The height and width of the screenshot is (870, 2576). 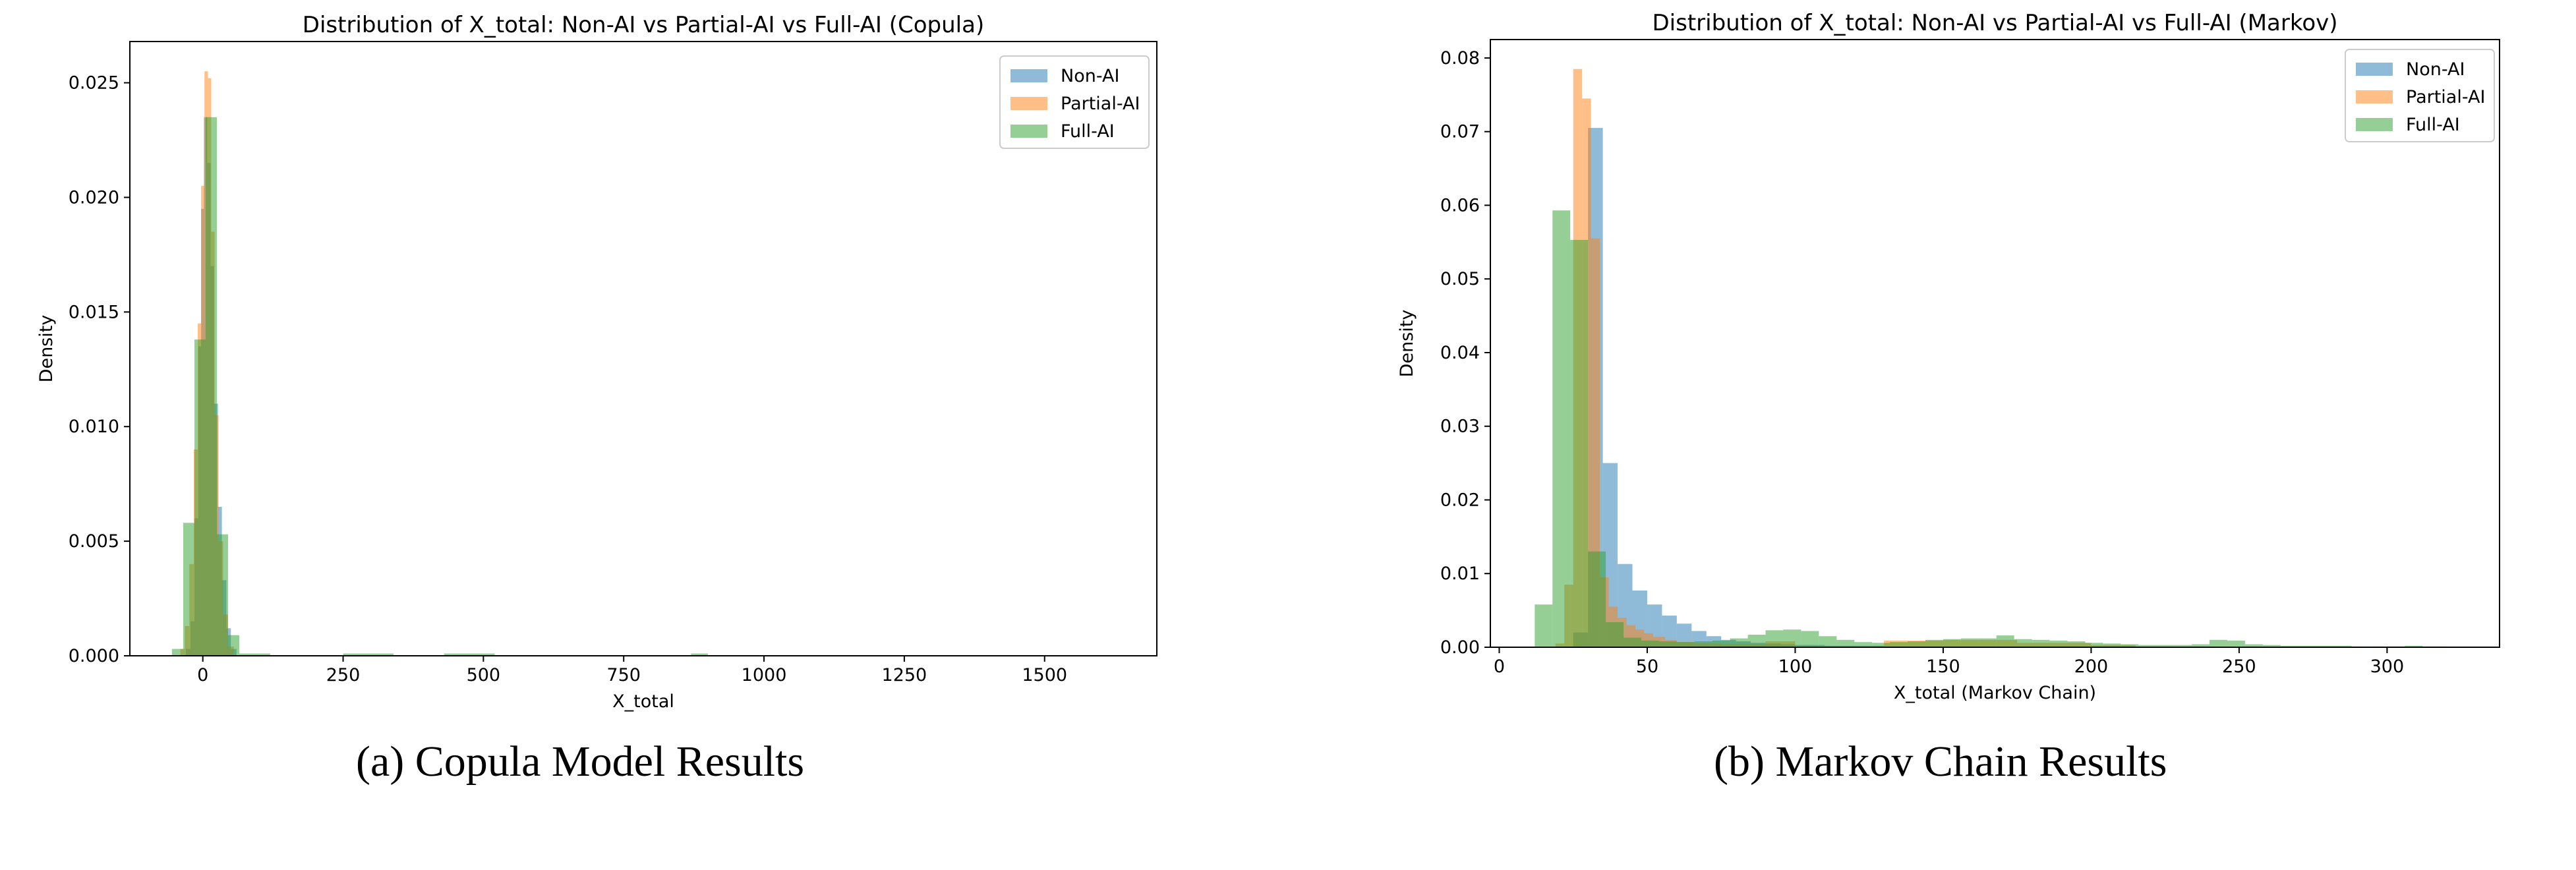 I want to click on caption-b: (b) Markov Chain Results, so click(x=1940, y=762).